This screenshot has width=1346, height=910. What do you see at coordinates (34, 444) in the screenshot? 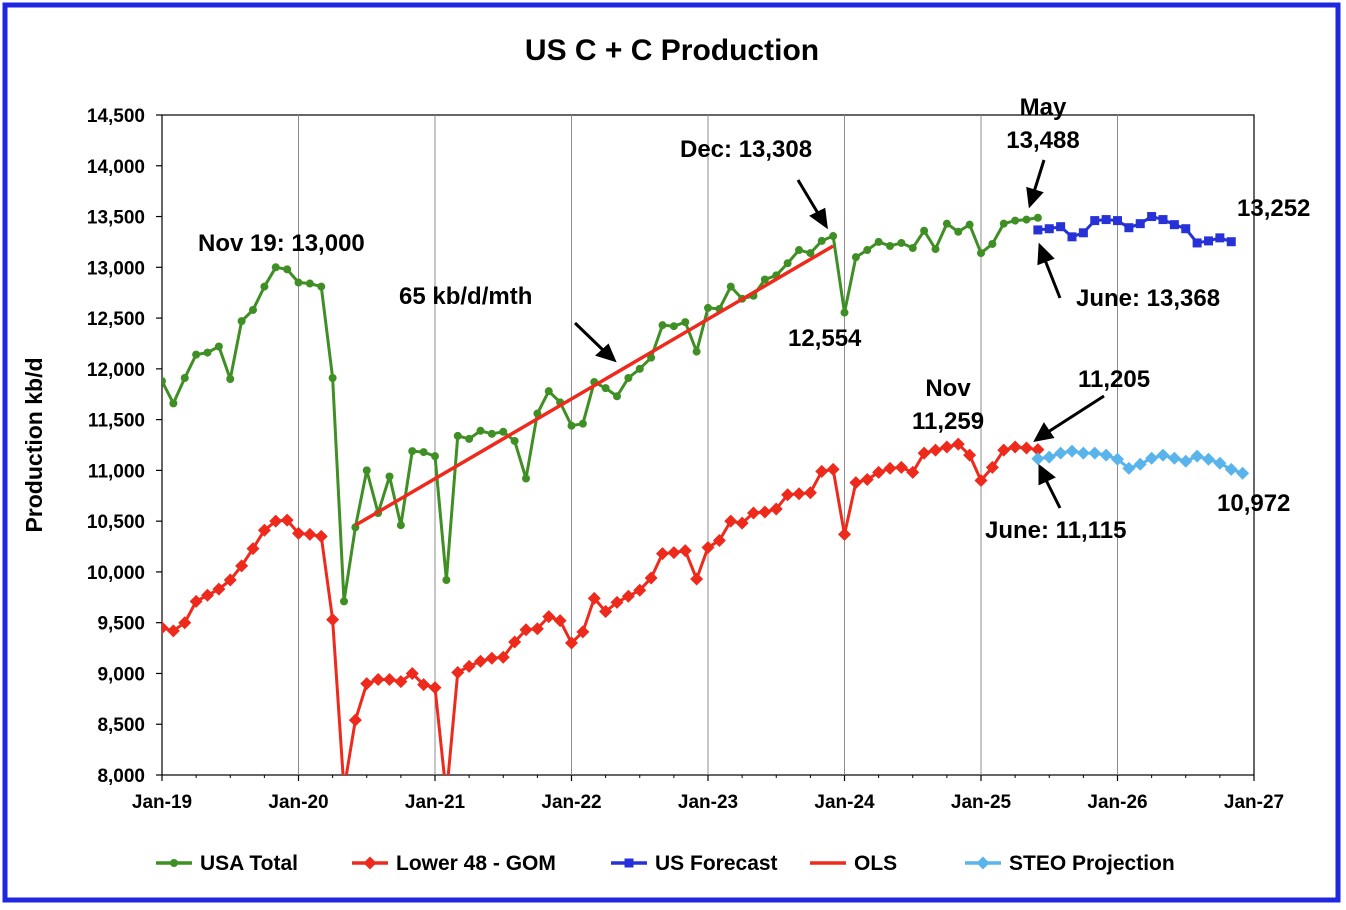
I see `y-axis-label: Production kb/d` at bounding box center [34, 444].